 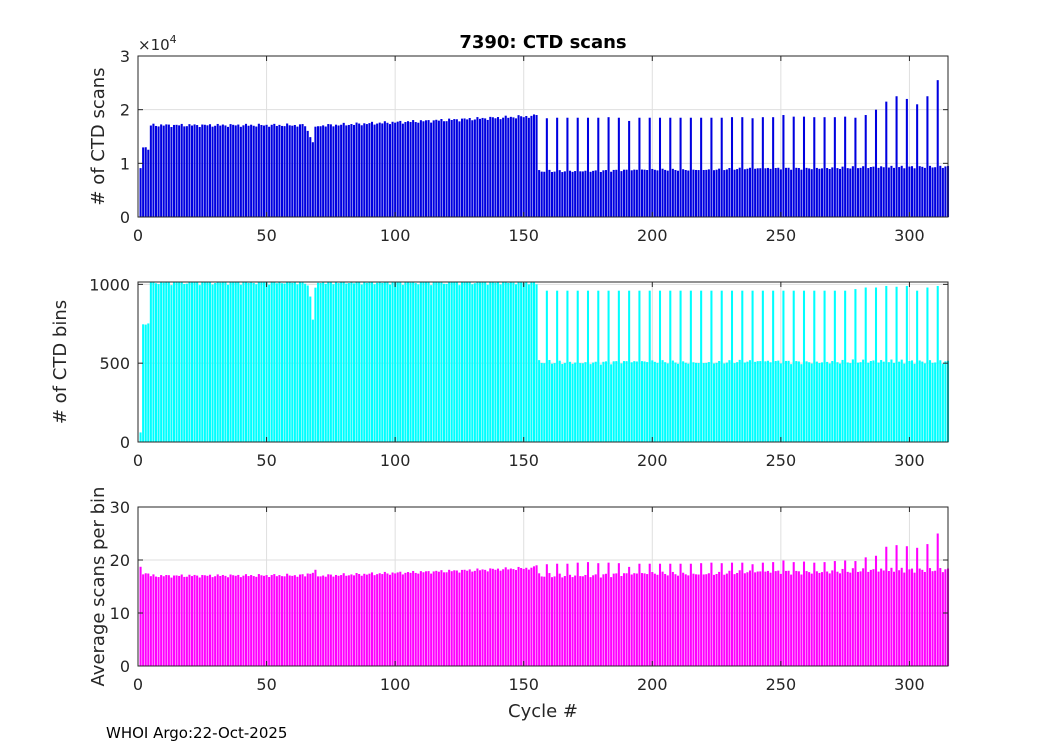 What do you see at coordinates (909, 684) in the screenshot?
I see `x-tick-label: 300` at bounding box center [909, 684].